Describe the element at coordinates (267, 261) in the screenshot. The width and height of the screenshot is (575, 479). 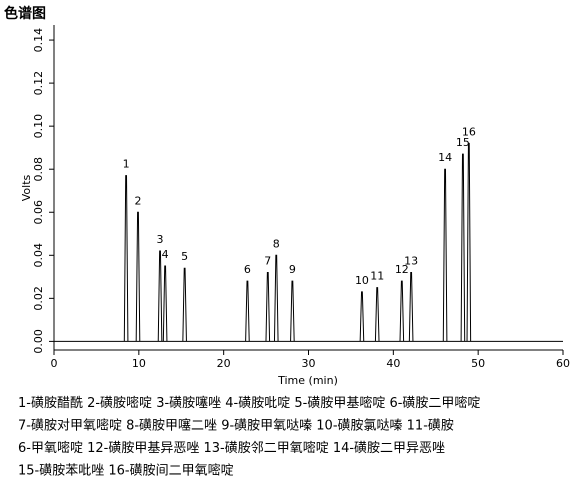
I see `peak-label: 7` at that location.